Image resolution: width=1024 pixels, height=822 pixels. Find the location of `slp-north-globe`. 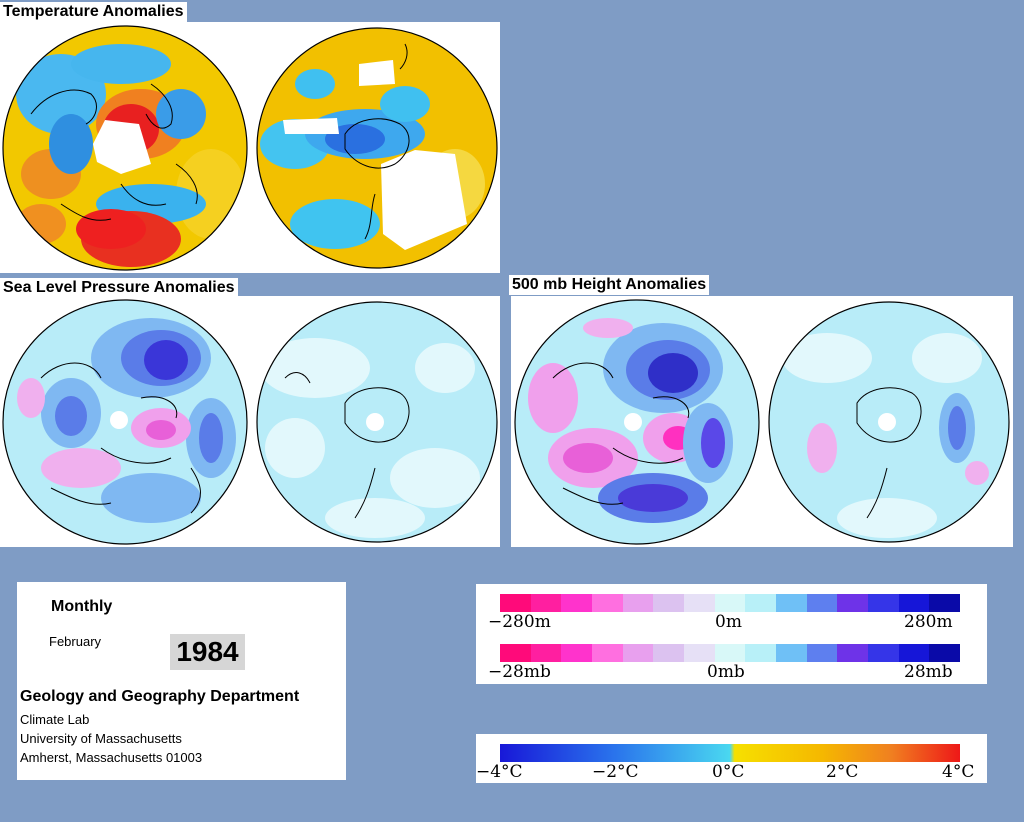

slp-north-globe is located at coordinates (125, 422).